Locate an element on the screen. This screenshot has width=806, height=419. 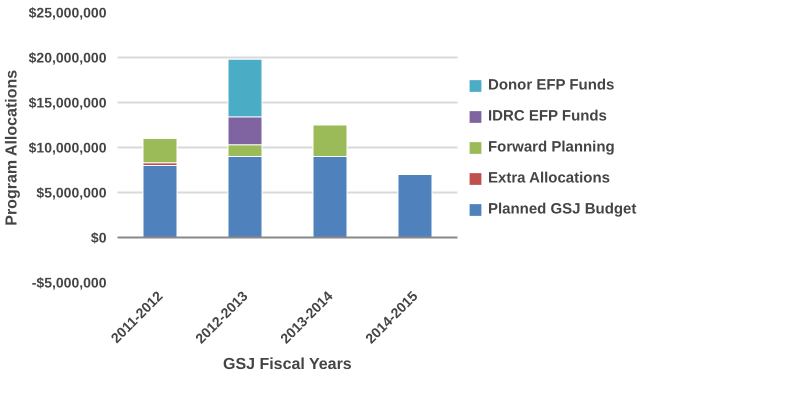
y-tick-label: $5,000,000 is located at coordinates (71, 192).